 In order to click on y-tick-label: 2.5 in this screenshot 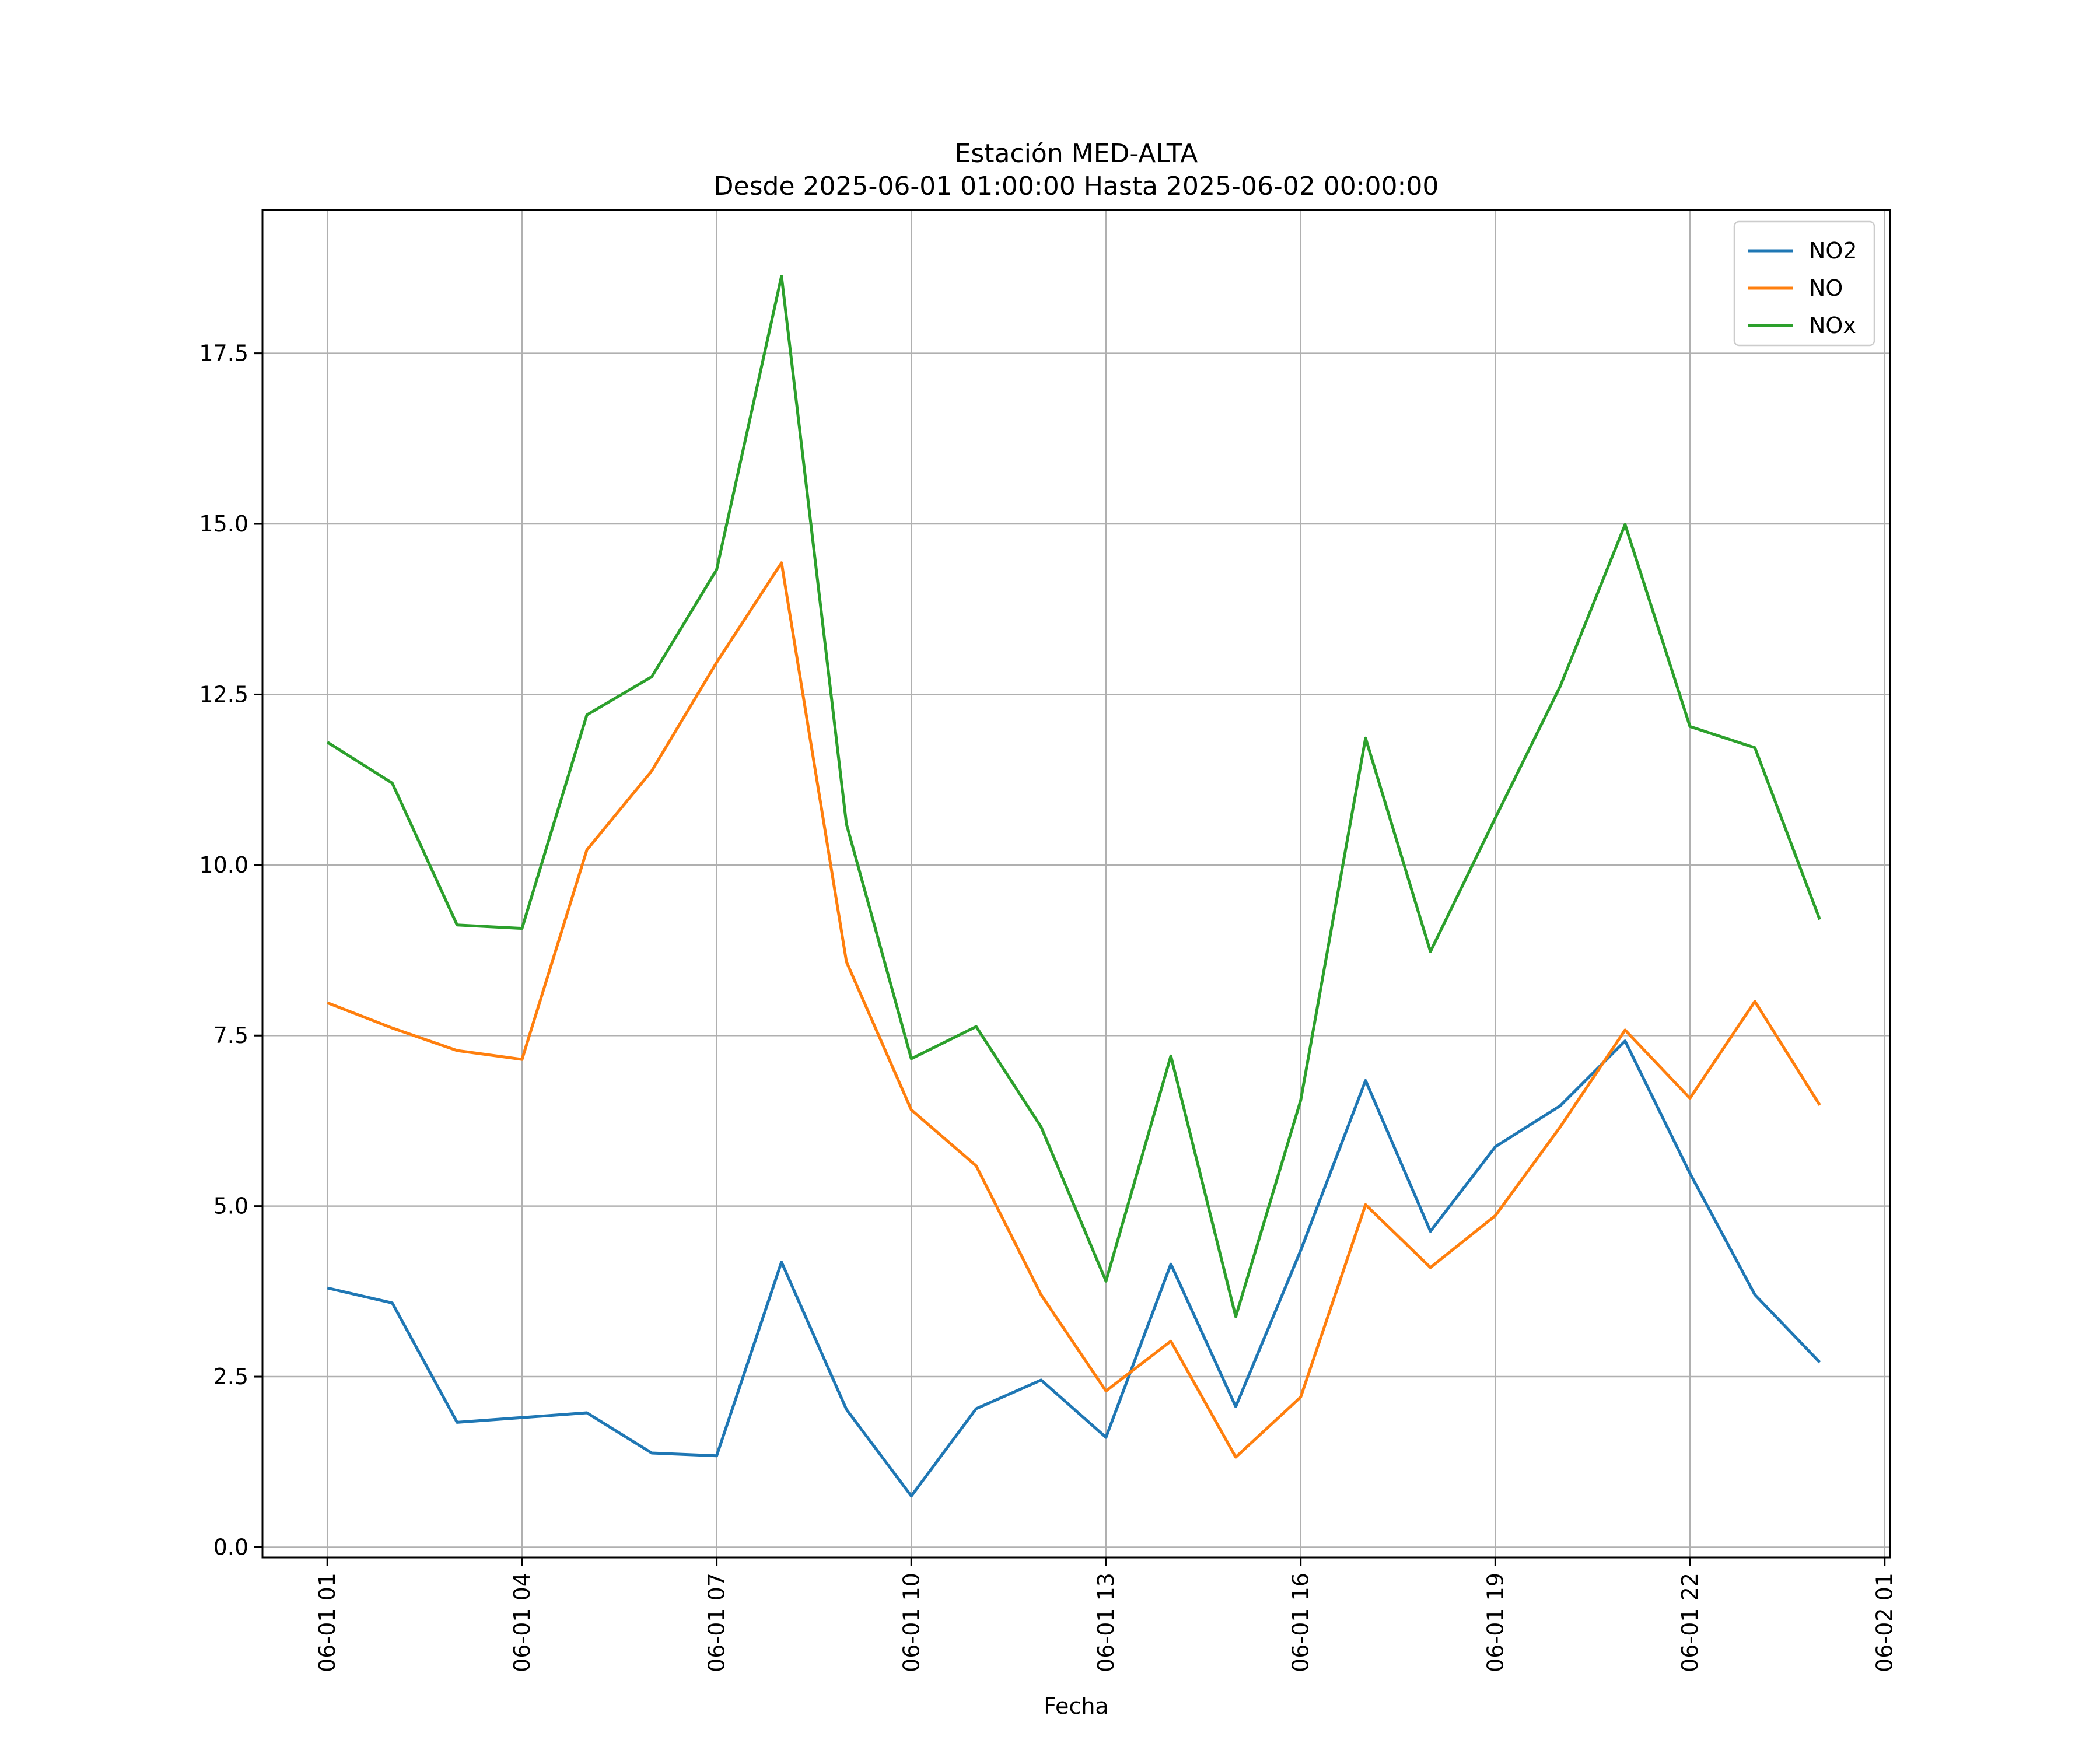, I will do `click(231, 1377)`.